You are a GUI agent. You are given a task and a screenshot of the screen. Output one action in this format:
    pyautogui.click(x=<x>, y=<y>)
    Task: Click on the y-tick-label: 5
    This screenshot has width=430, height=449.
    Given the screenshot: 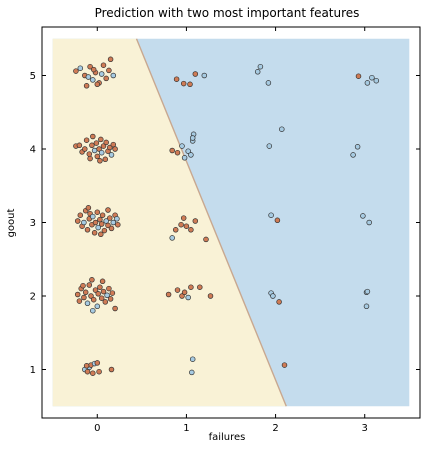 What is the action you would take?
    pyautogui.click(x=33, y=76)
    